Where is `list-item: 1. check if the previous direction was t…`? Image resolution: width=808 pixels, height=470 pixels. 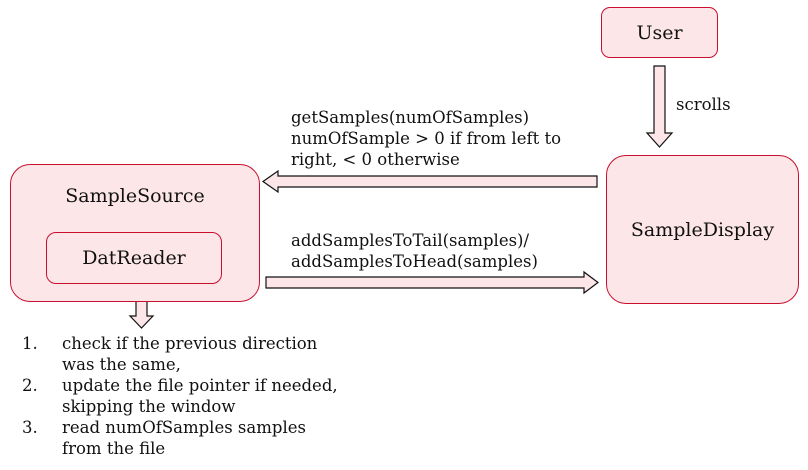
list-item: 1. check if the previous direction was t… is located at coordinates (182, 354).